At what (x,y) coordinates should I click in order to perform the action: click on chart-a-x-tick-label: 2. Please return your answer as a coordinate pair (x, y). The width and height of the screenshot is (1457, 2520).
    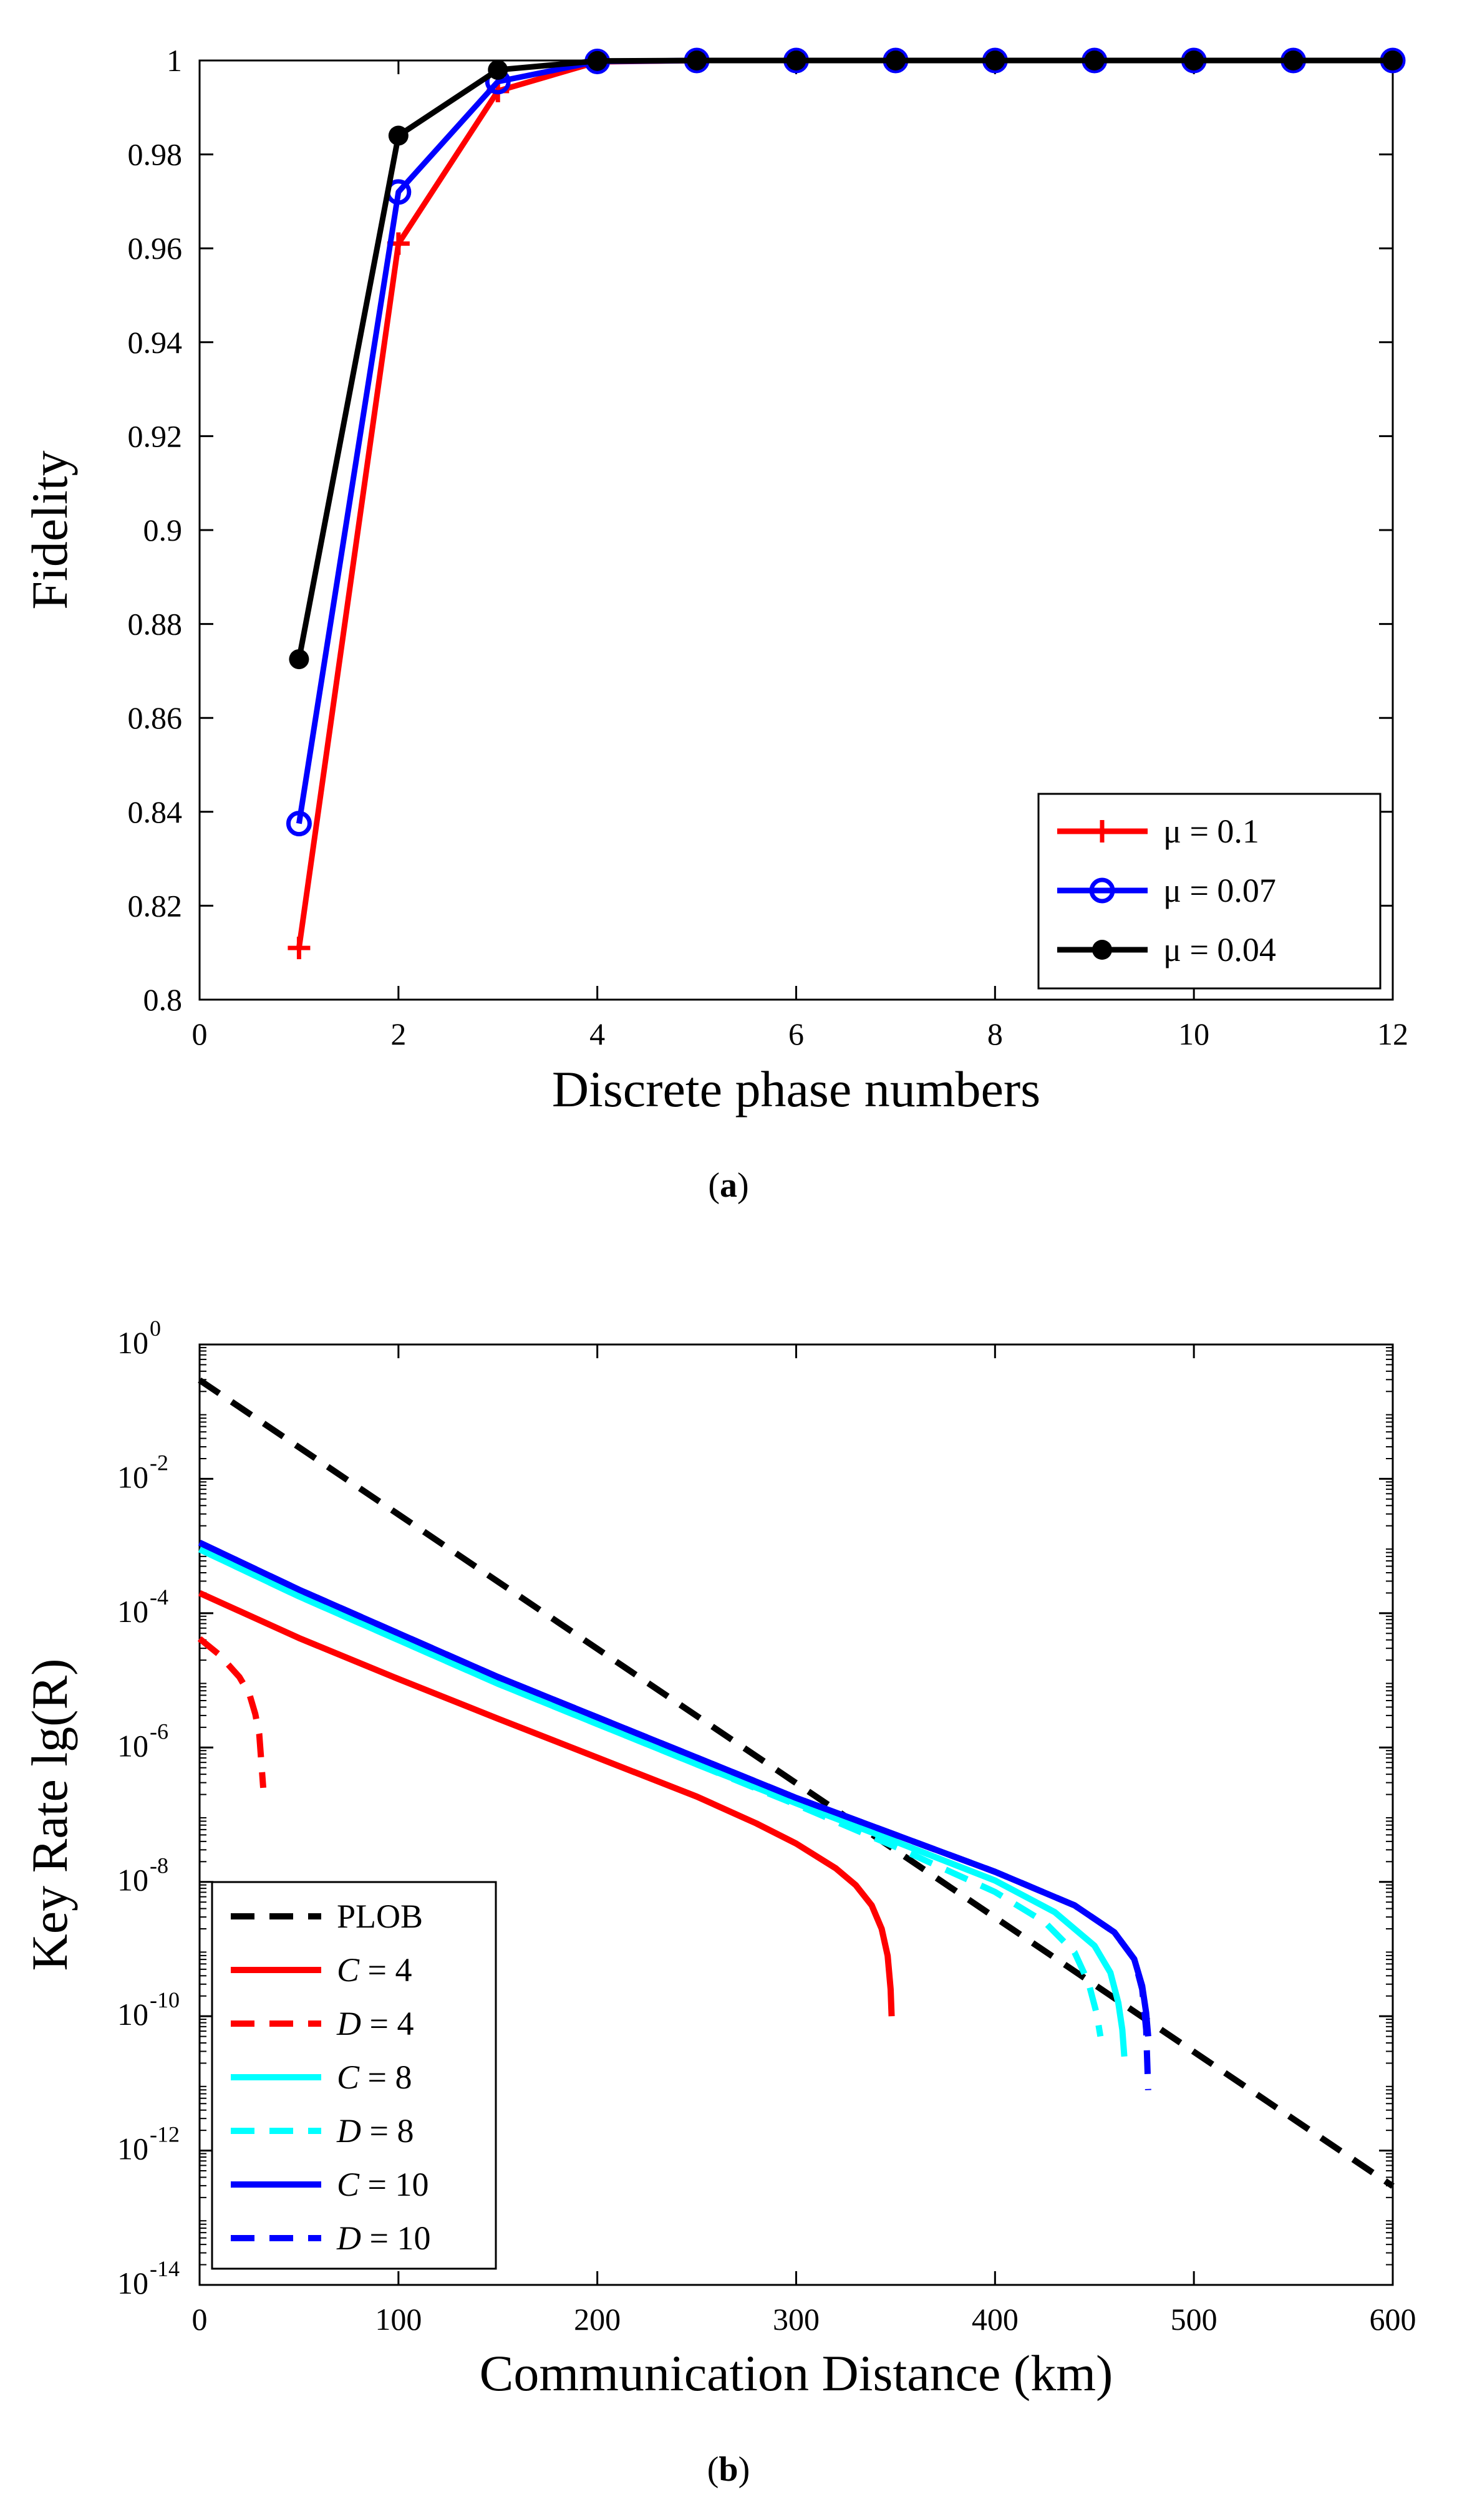
    Looking at the image, I should click on (398, 1033).